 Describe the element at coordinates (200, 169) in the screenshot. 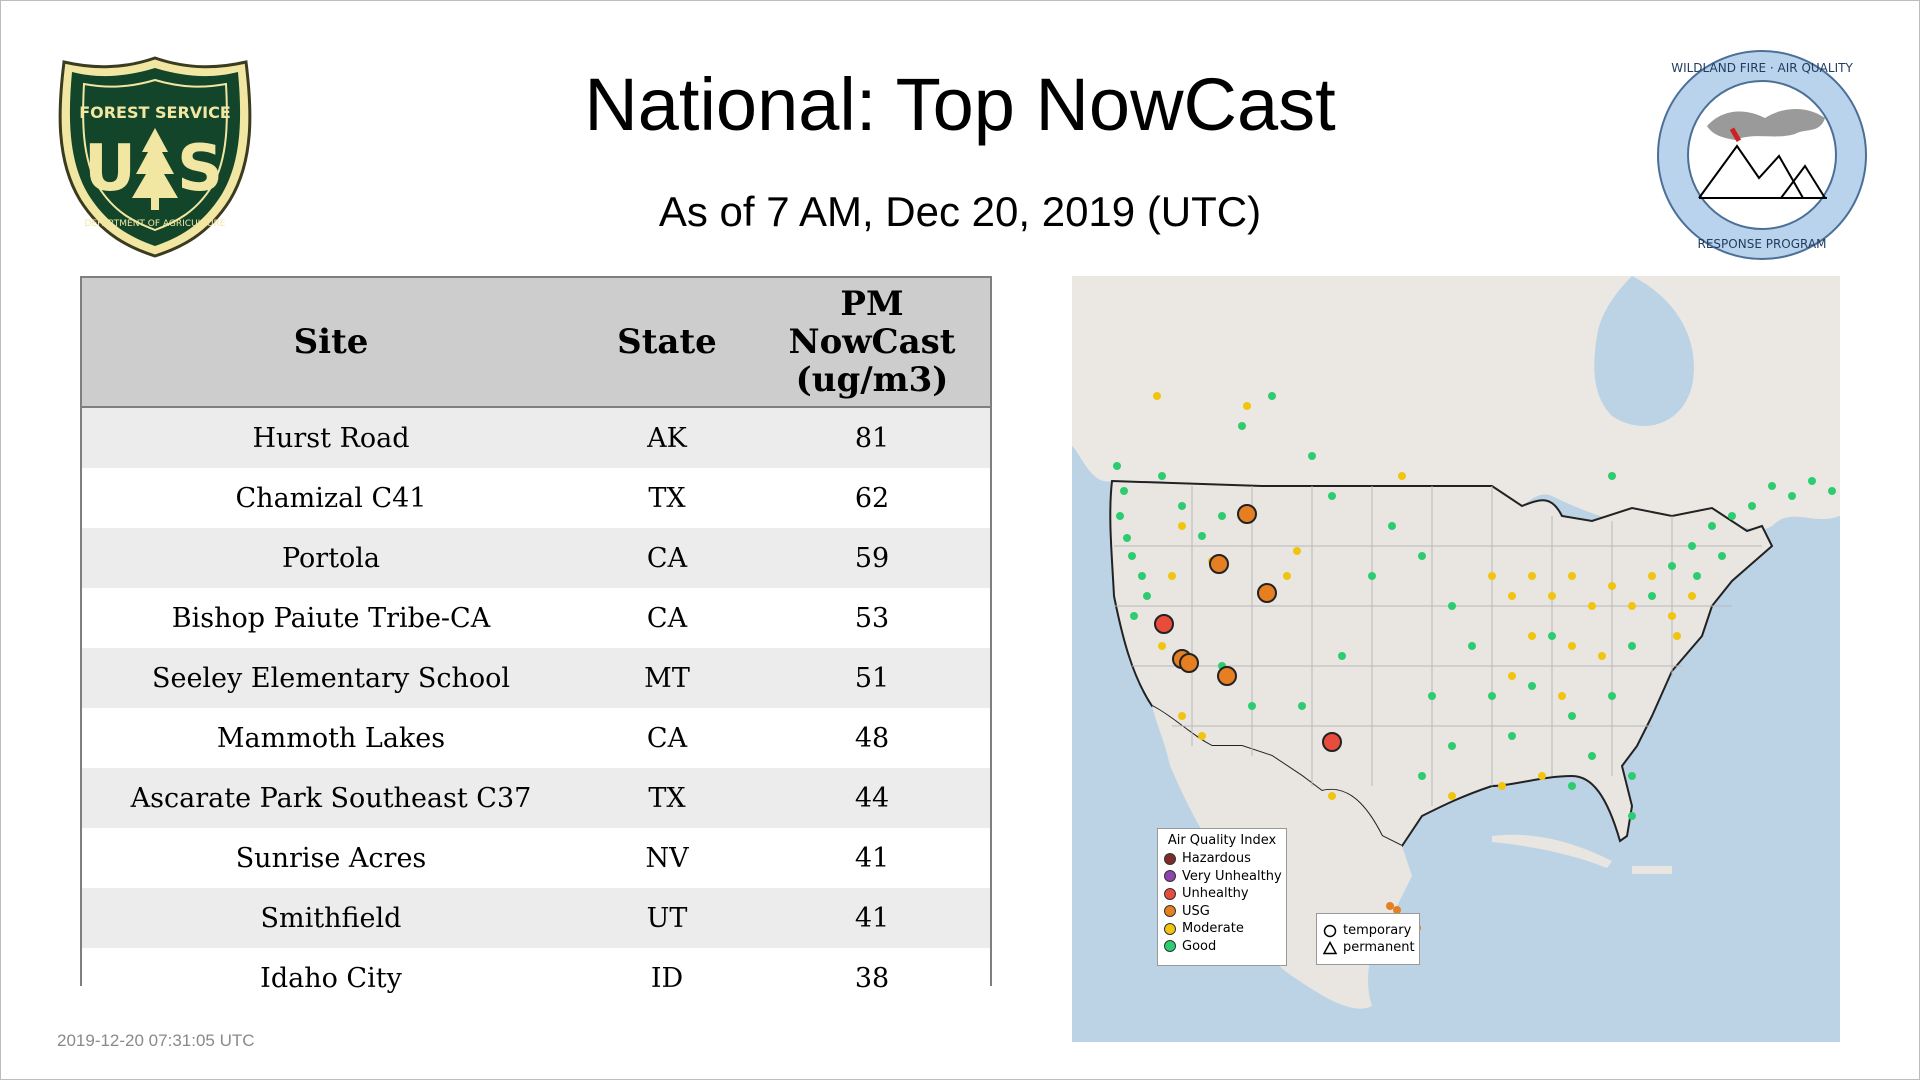

I see `svg-text: S` at that location.